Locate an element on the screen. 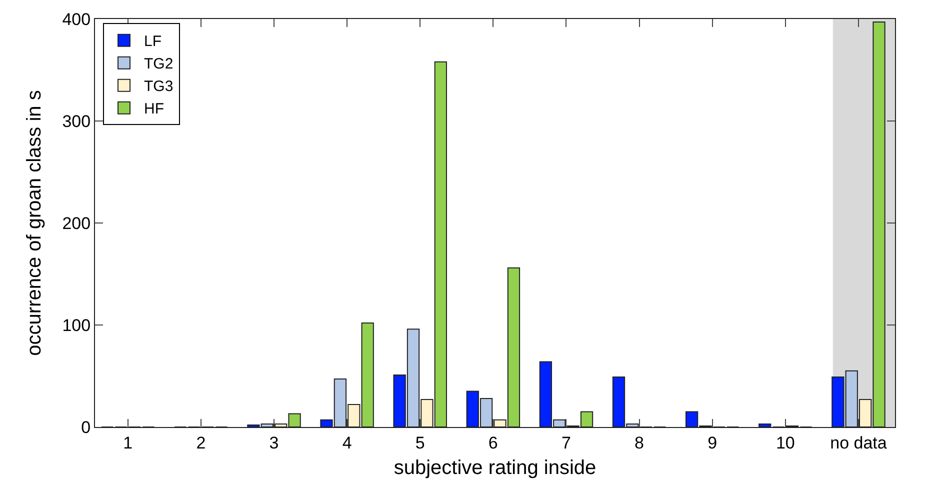 The width and height of the screenshot is (930, 502). y-tick-label: 300 is located at coordinates (76, 121).